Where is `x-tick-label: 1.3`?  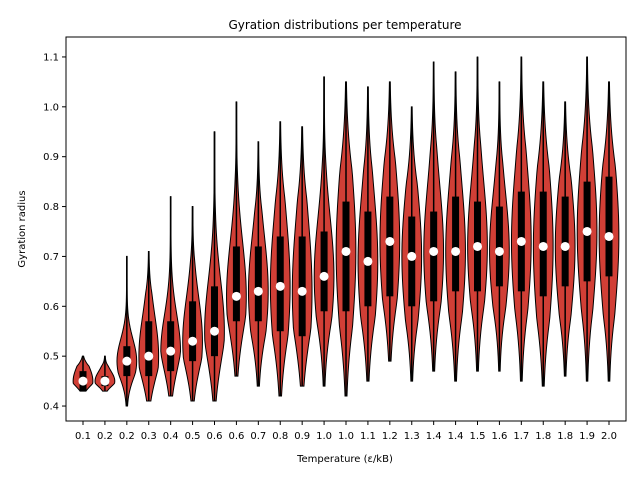 x-tick-label: 1.3 is located at coordinates (412, 436).